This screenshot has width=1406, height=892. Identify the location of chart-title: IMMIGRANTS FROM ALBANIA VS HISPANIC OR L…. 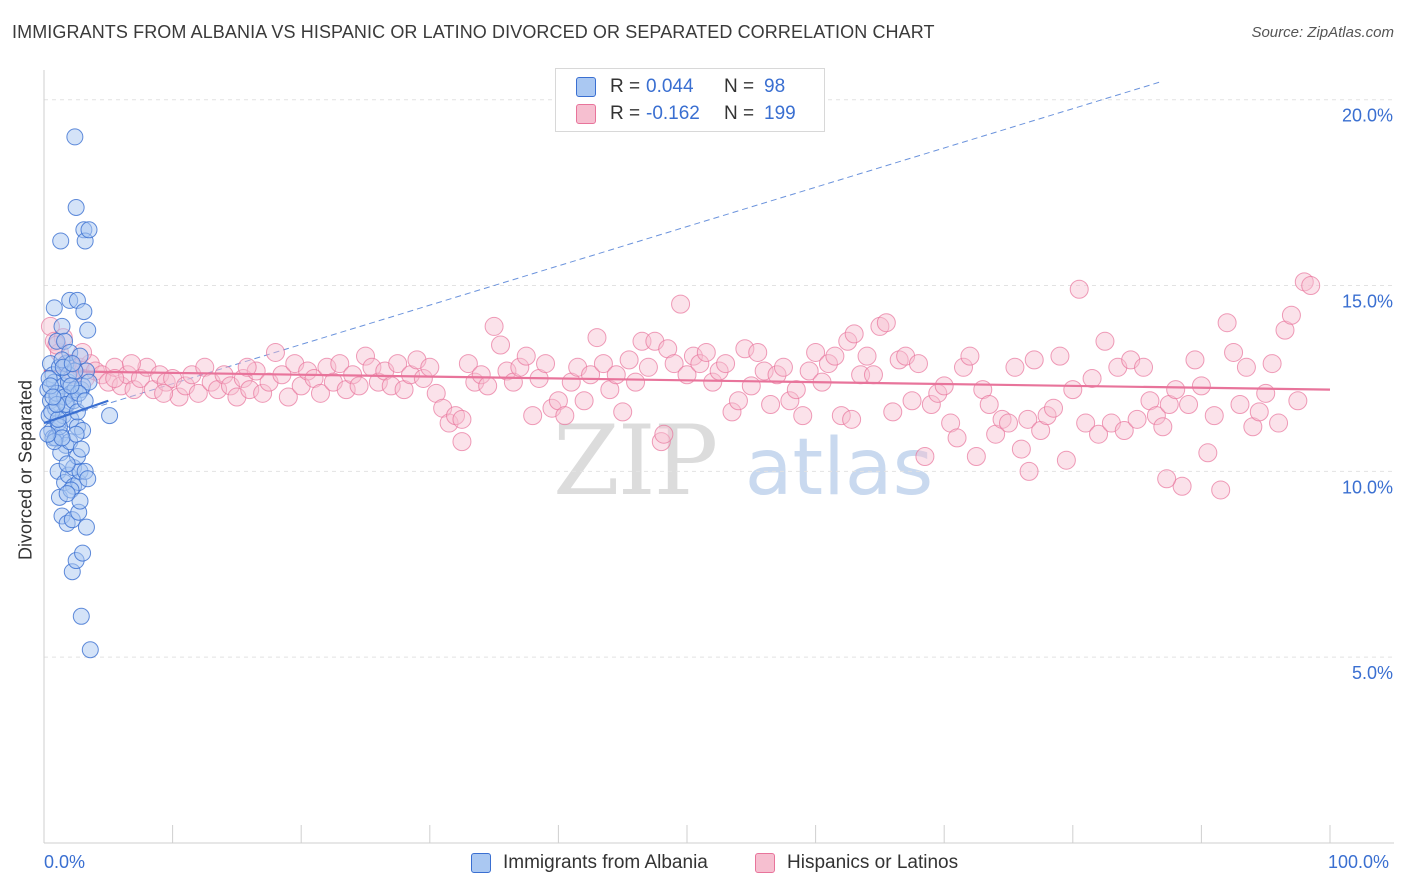
(473, 32).